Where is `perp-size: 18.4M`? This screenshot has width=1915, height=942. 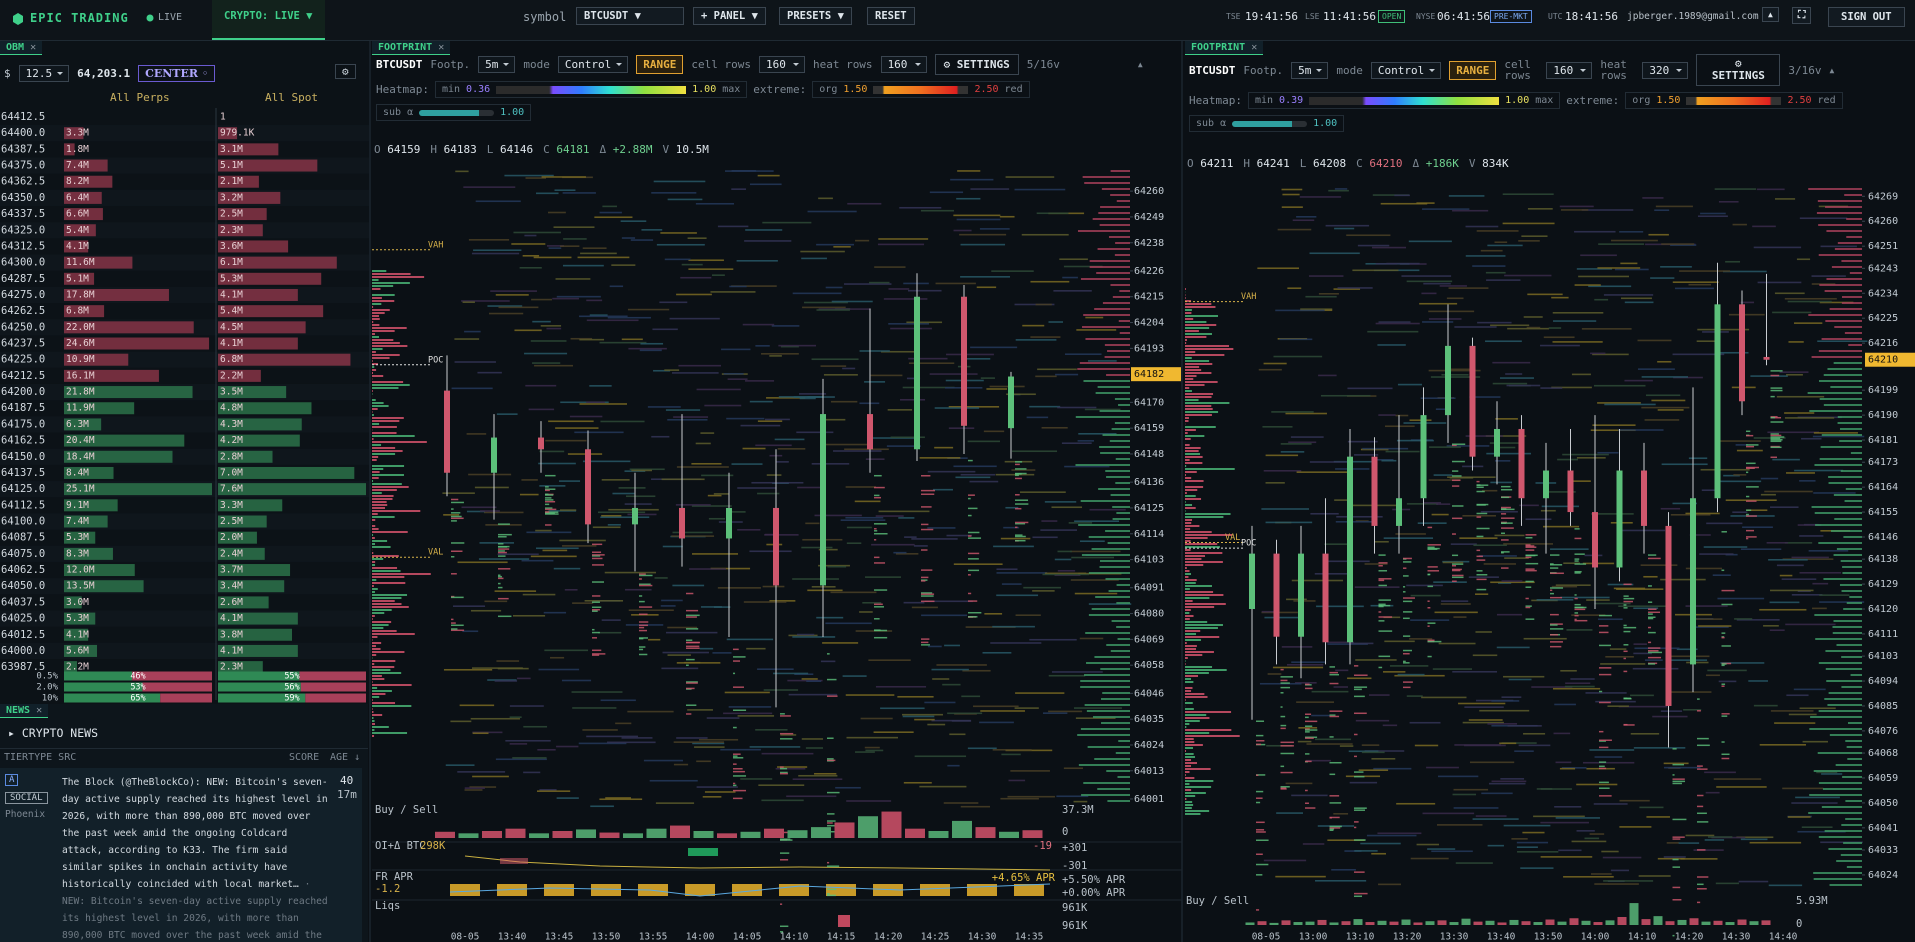 perp-size: 18.4M is located at coordinates (80, 456).